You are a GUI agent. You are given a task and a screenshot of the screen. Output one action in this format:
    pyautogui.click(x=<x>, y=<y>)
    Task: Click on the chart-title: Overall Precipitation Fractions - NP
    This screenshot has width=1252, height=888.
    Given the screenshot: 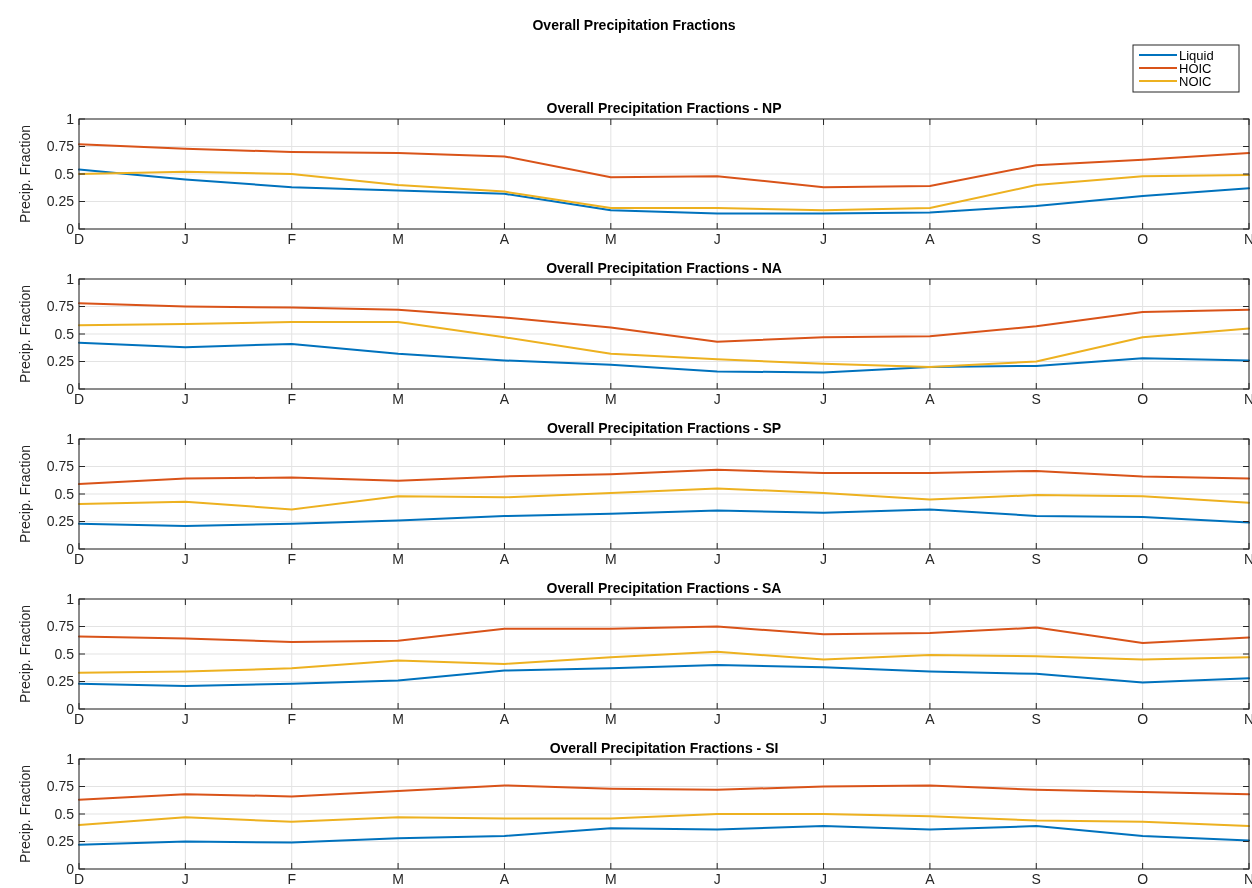 What is the action you would take?
    pyautogui.click(x=664, y=108)
    